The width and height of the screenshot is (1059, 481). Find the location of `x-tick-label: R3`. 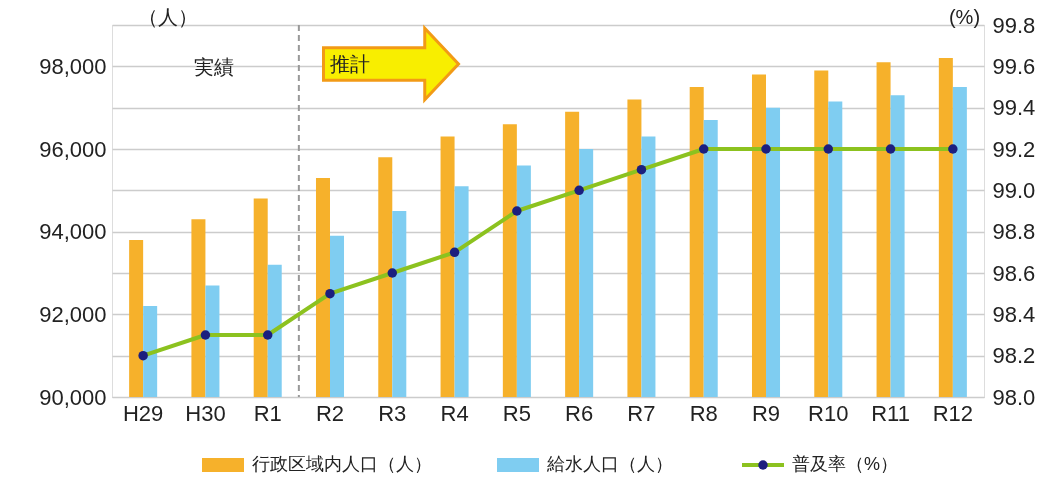

x-tick-label: R3 is located at coordinates (392, 413).